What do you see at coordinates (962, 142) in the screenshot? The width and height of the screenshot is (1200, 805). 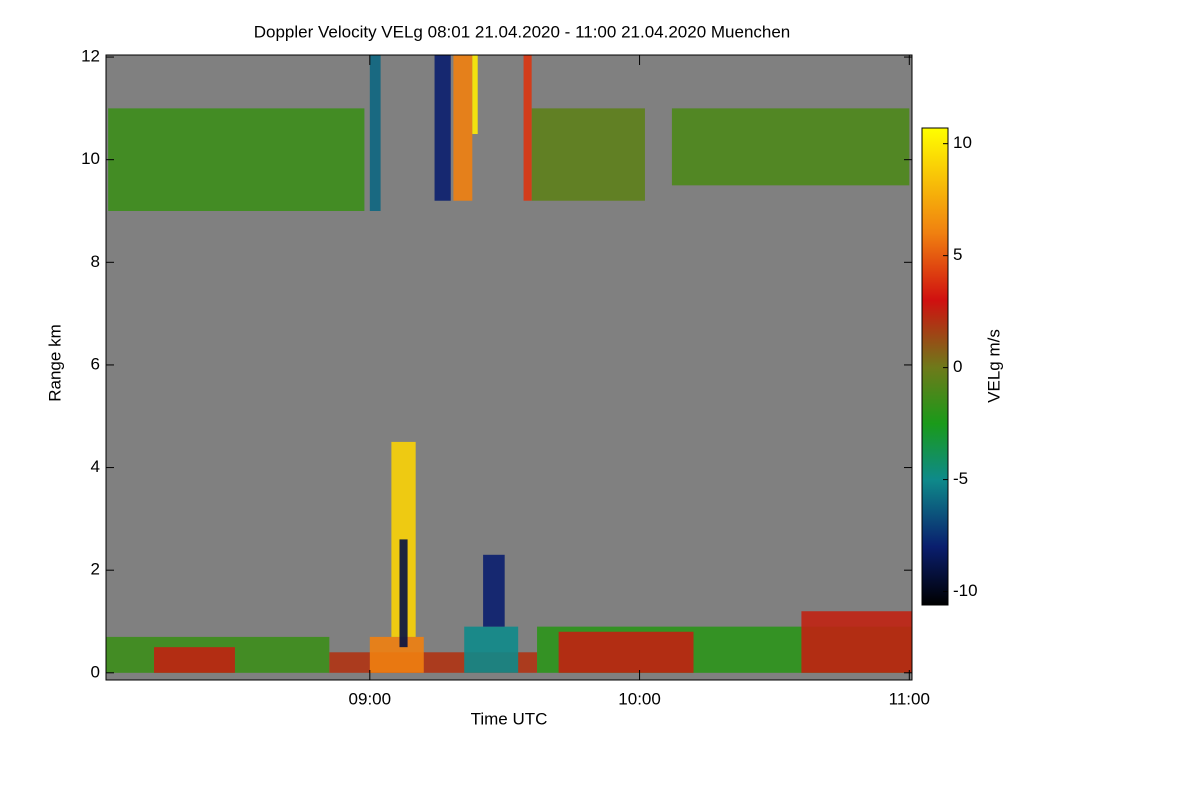 I see `colorbar-tick-label: 10` at bounding box center [962, 142].